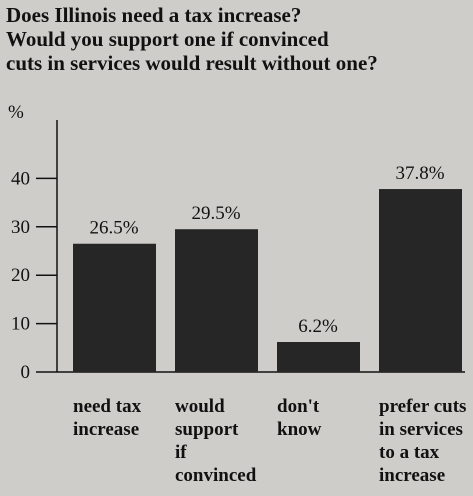 The image size is (473, 496). Describe the element at coordinates (20, 178) in the screenshot. I see `y-tick-label: 40` at that location.